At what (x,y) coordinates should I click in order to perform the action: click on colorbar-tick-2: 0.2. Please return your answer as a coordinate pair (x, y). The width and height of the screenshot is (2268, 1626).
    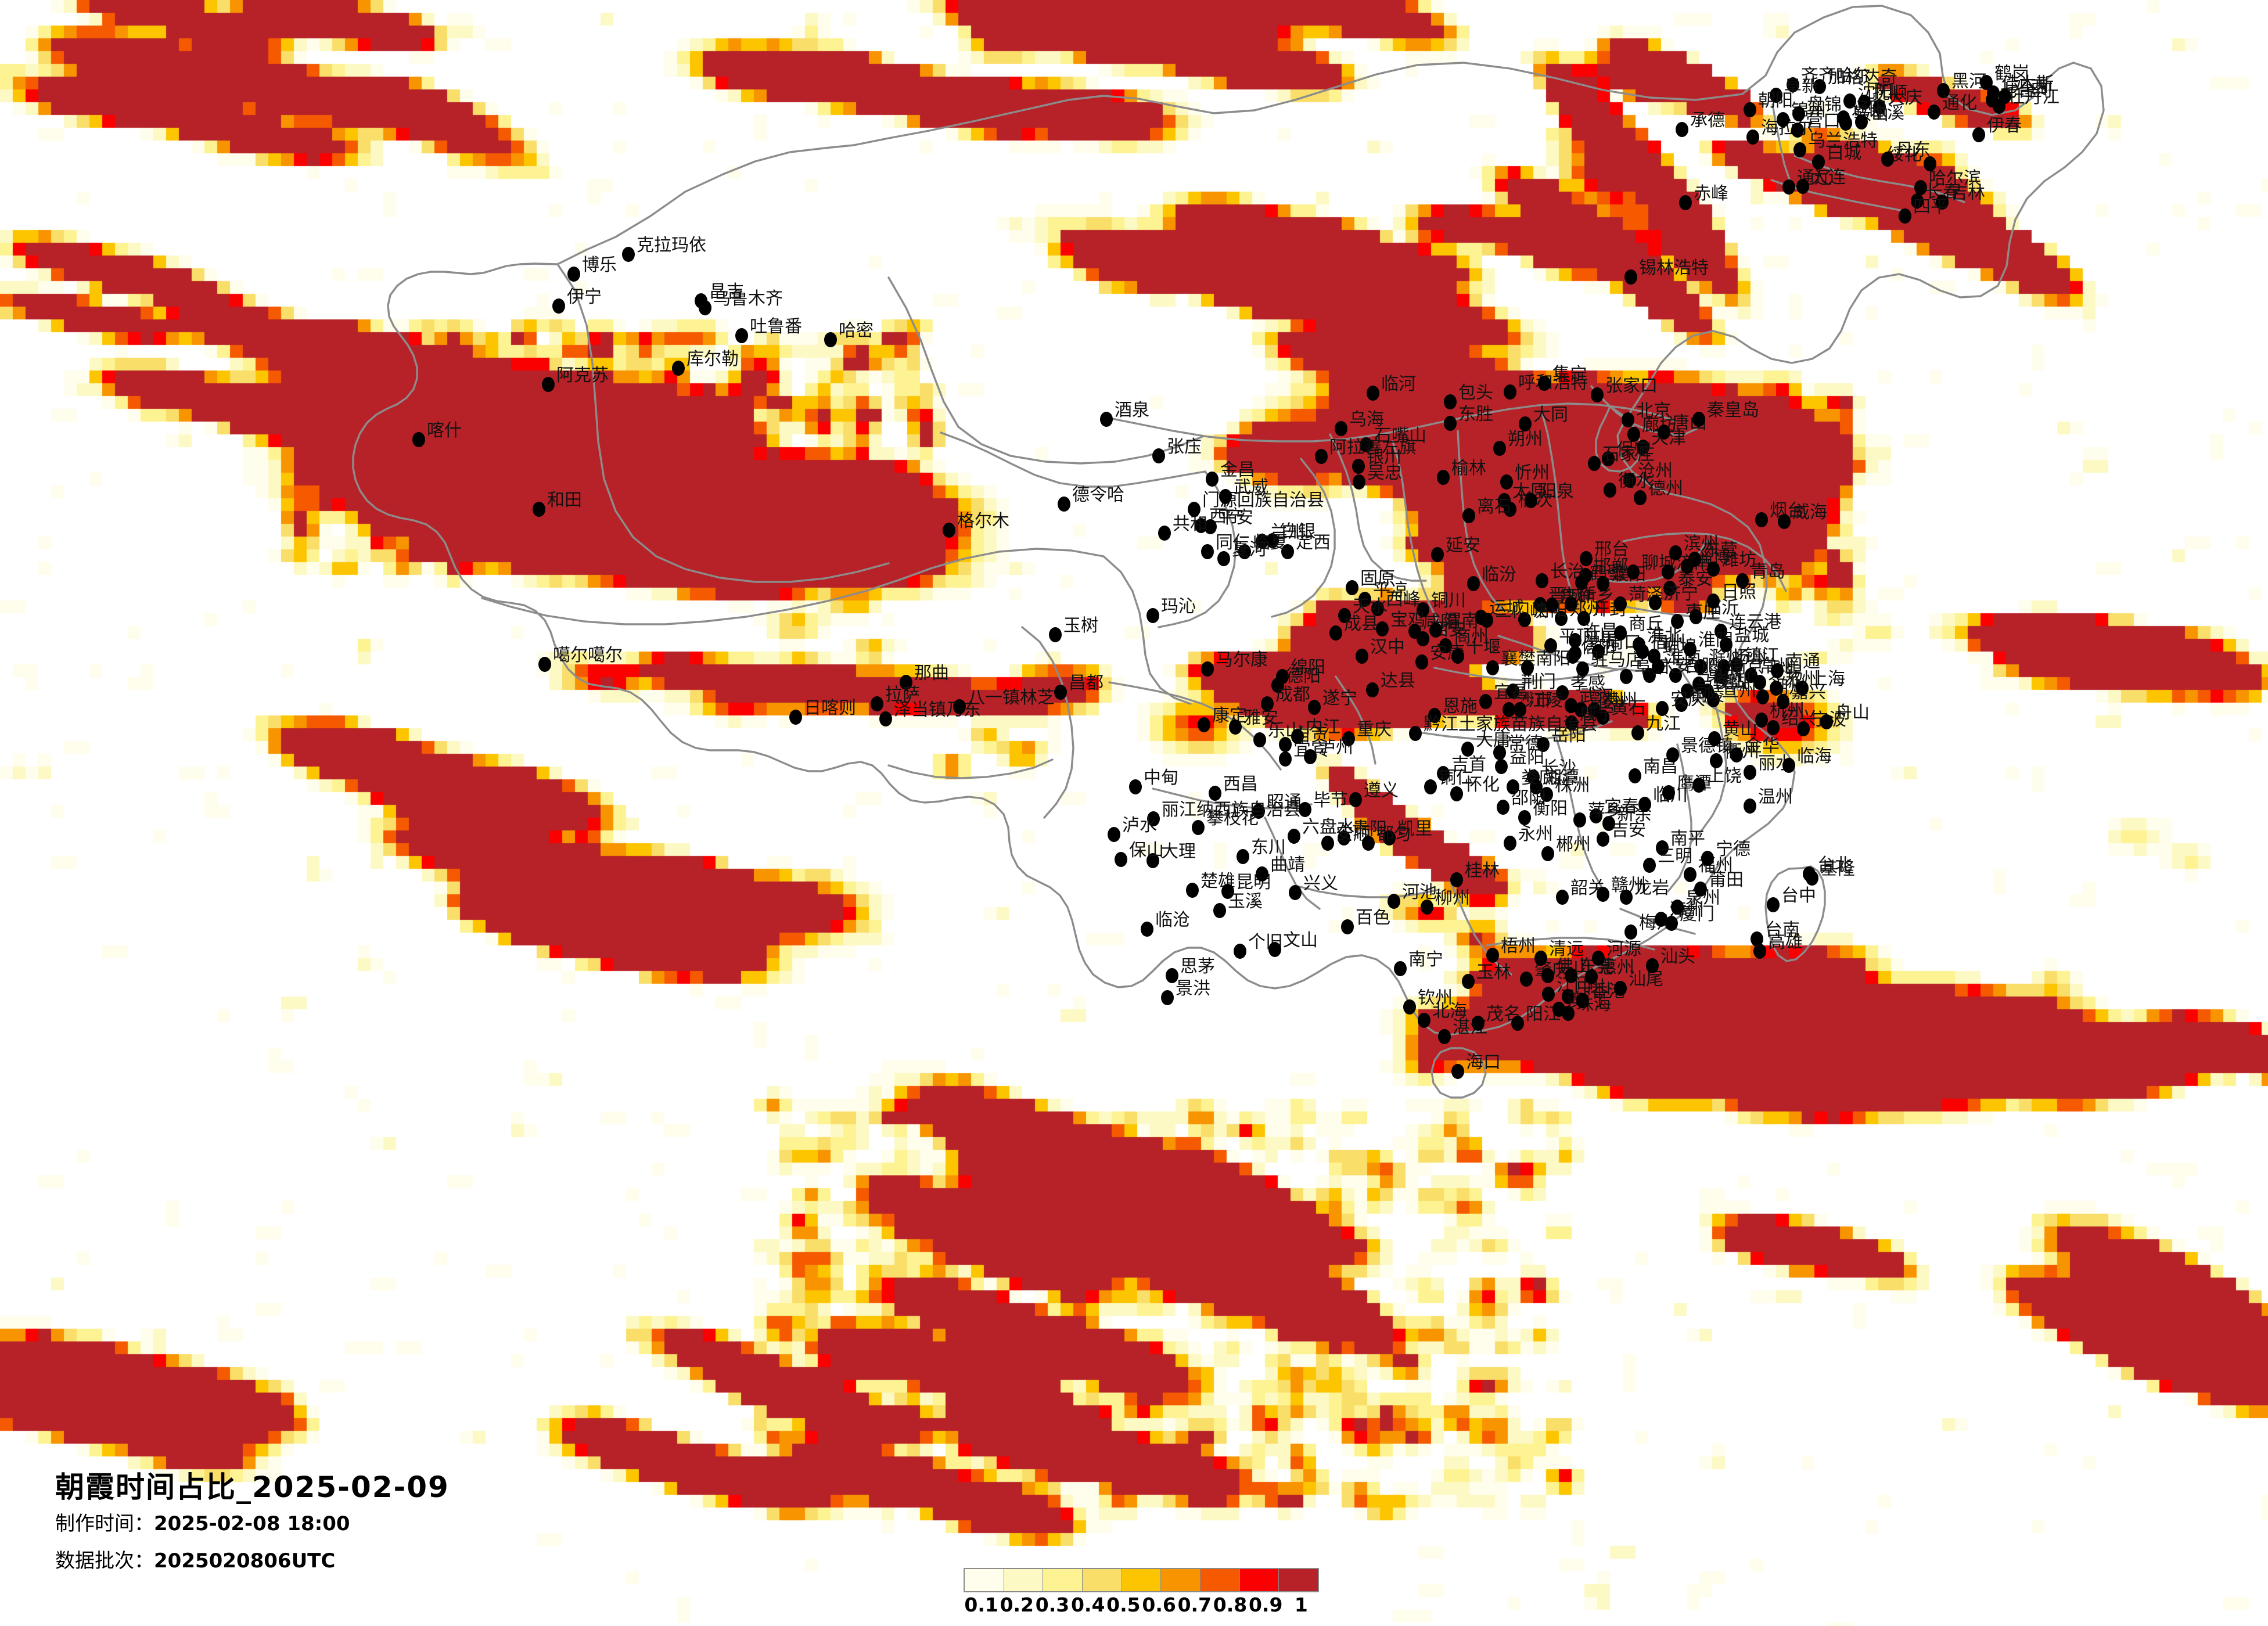
    Looking at the image, I should click on (1017, 1604).